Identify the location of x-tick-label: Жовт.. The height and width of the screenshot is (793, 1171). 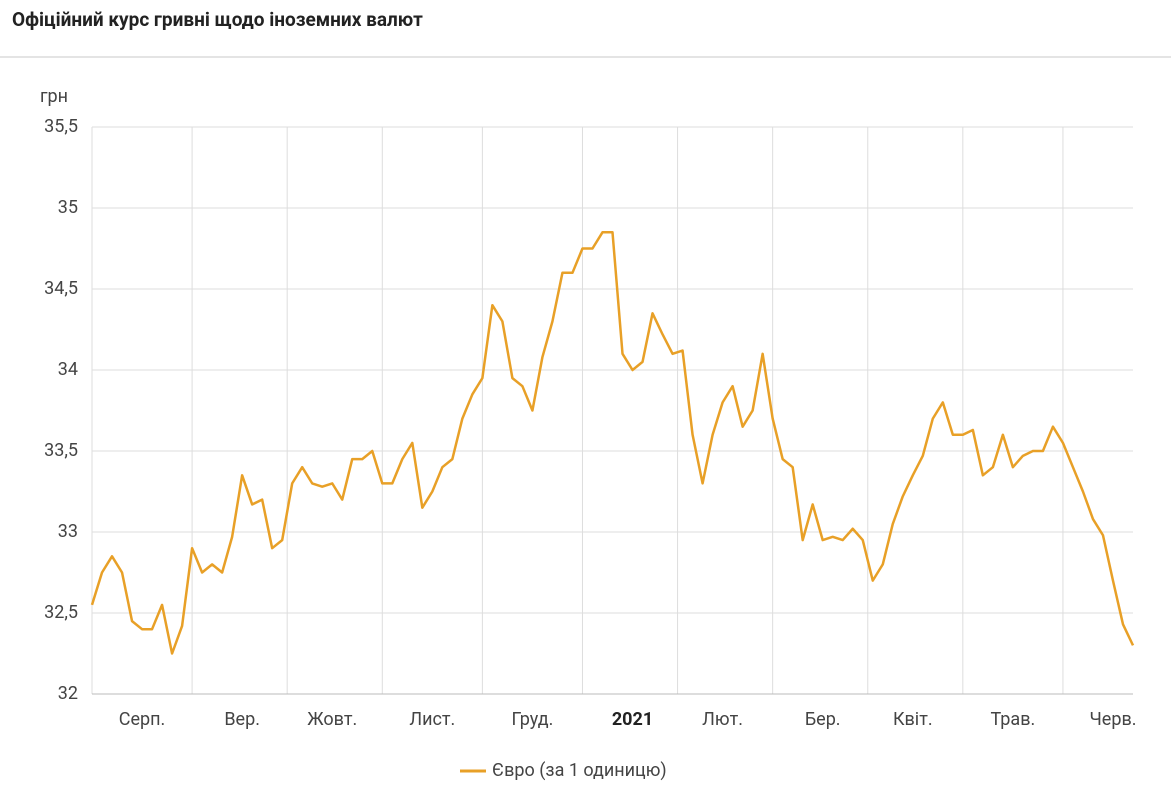
(332, 719).